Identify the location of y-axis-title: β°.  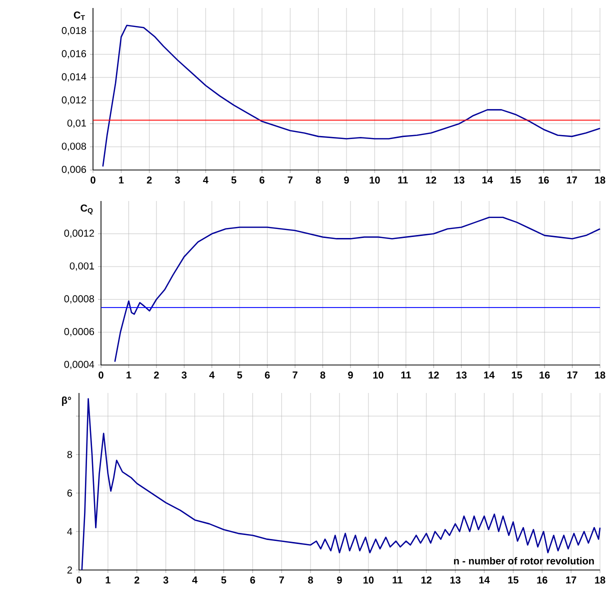
(67, 401).